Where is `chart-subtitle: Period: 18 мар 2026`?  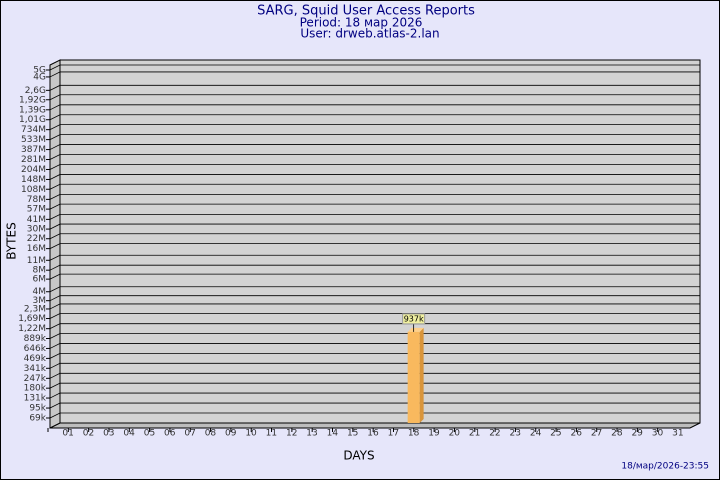
chart-subtitle: Period: 18 мар 2026 is located at coordinates (361, 23).